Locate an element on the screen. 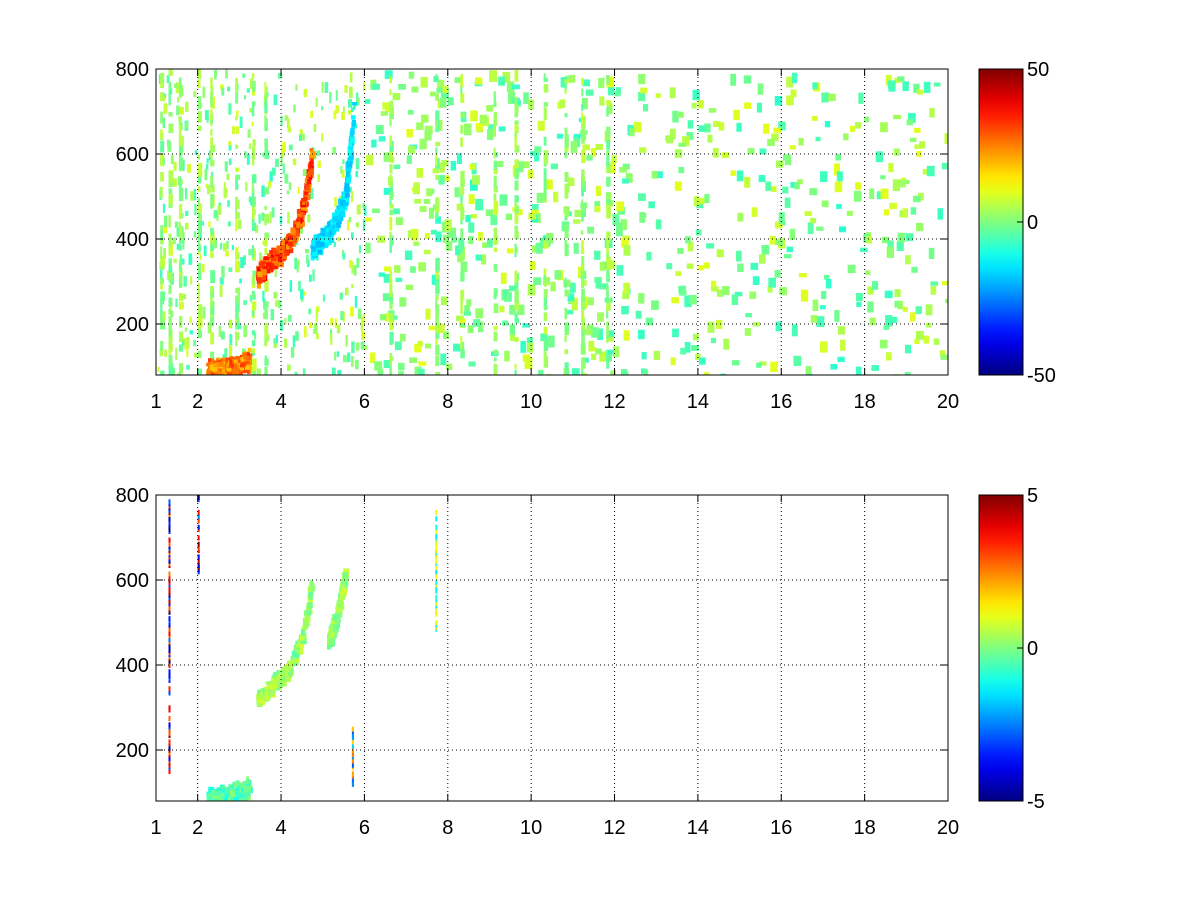  x-tick-label: 1 is located at coordinates (155, 402).